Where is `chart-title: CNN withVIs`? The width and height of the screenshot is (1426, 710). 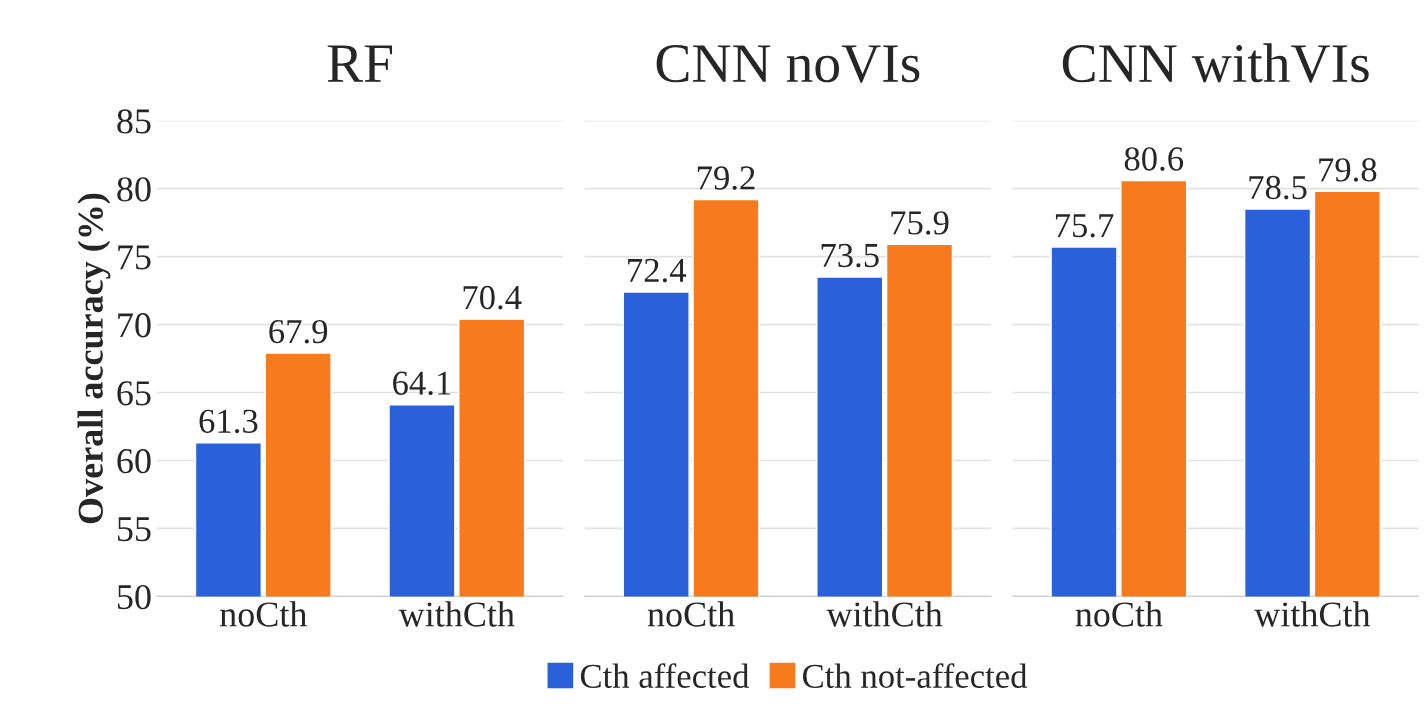
chart-title: CNN withVIs is located at coordinates (1215, 63).